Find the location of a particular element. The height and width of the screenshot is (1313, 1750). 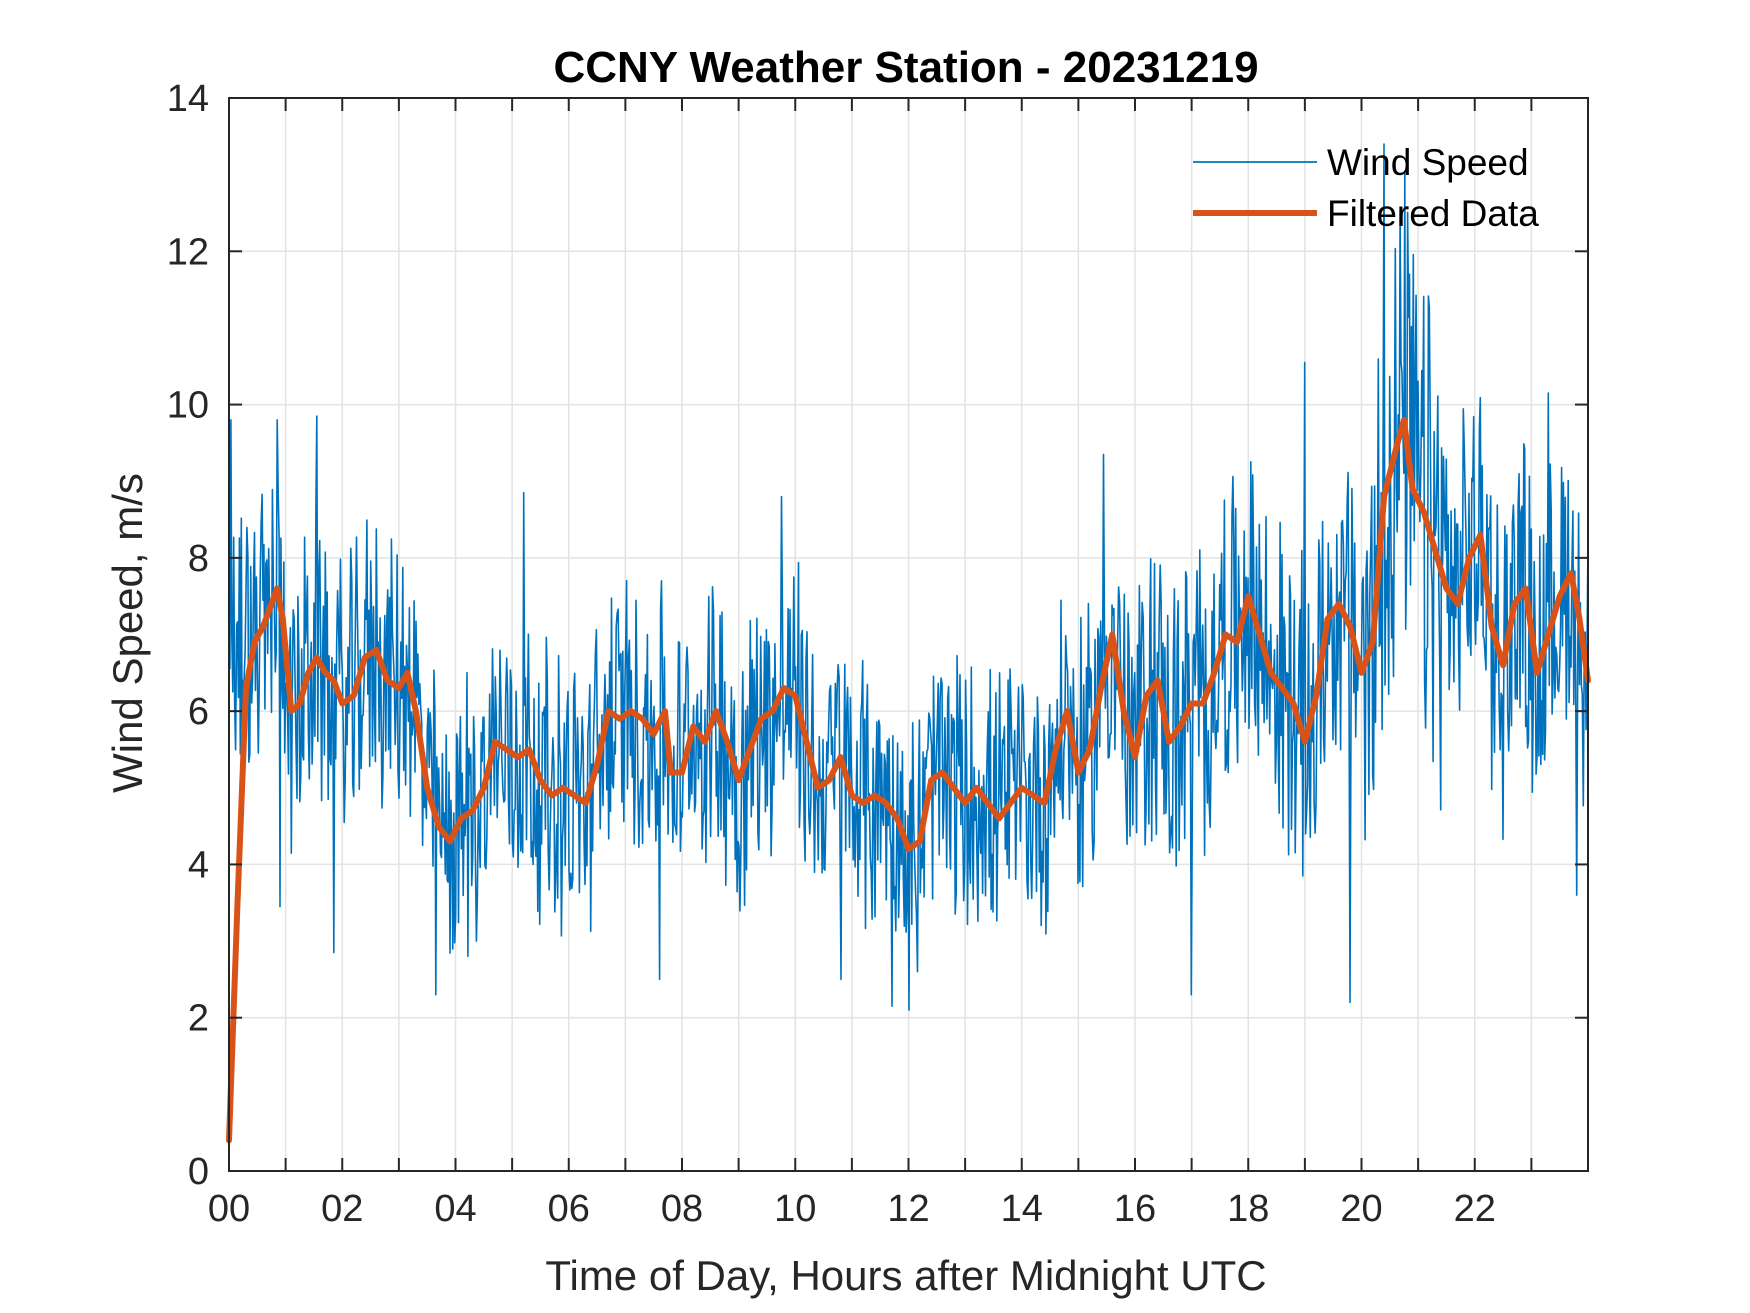

y-tick-label: 12 is located at coordinates (188, 252).